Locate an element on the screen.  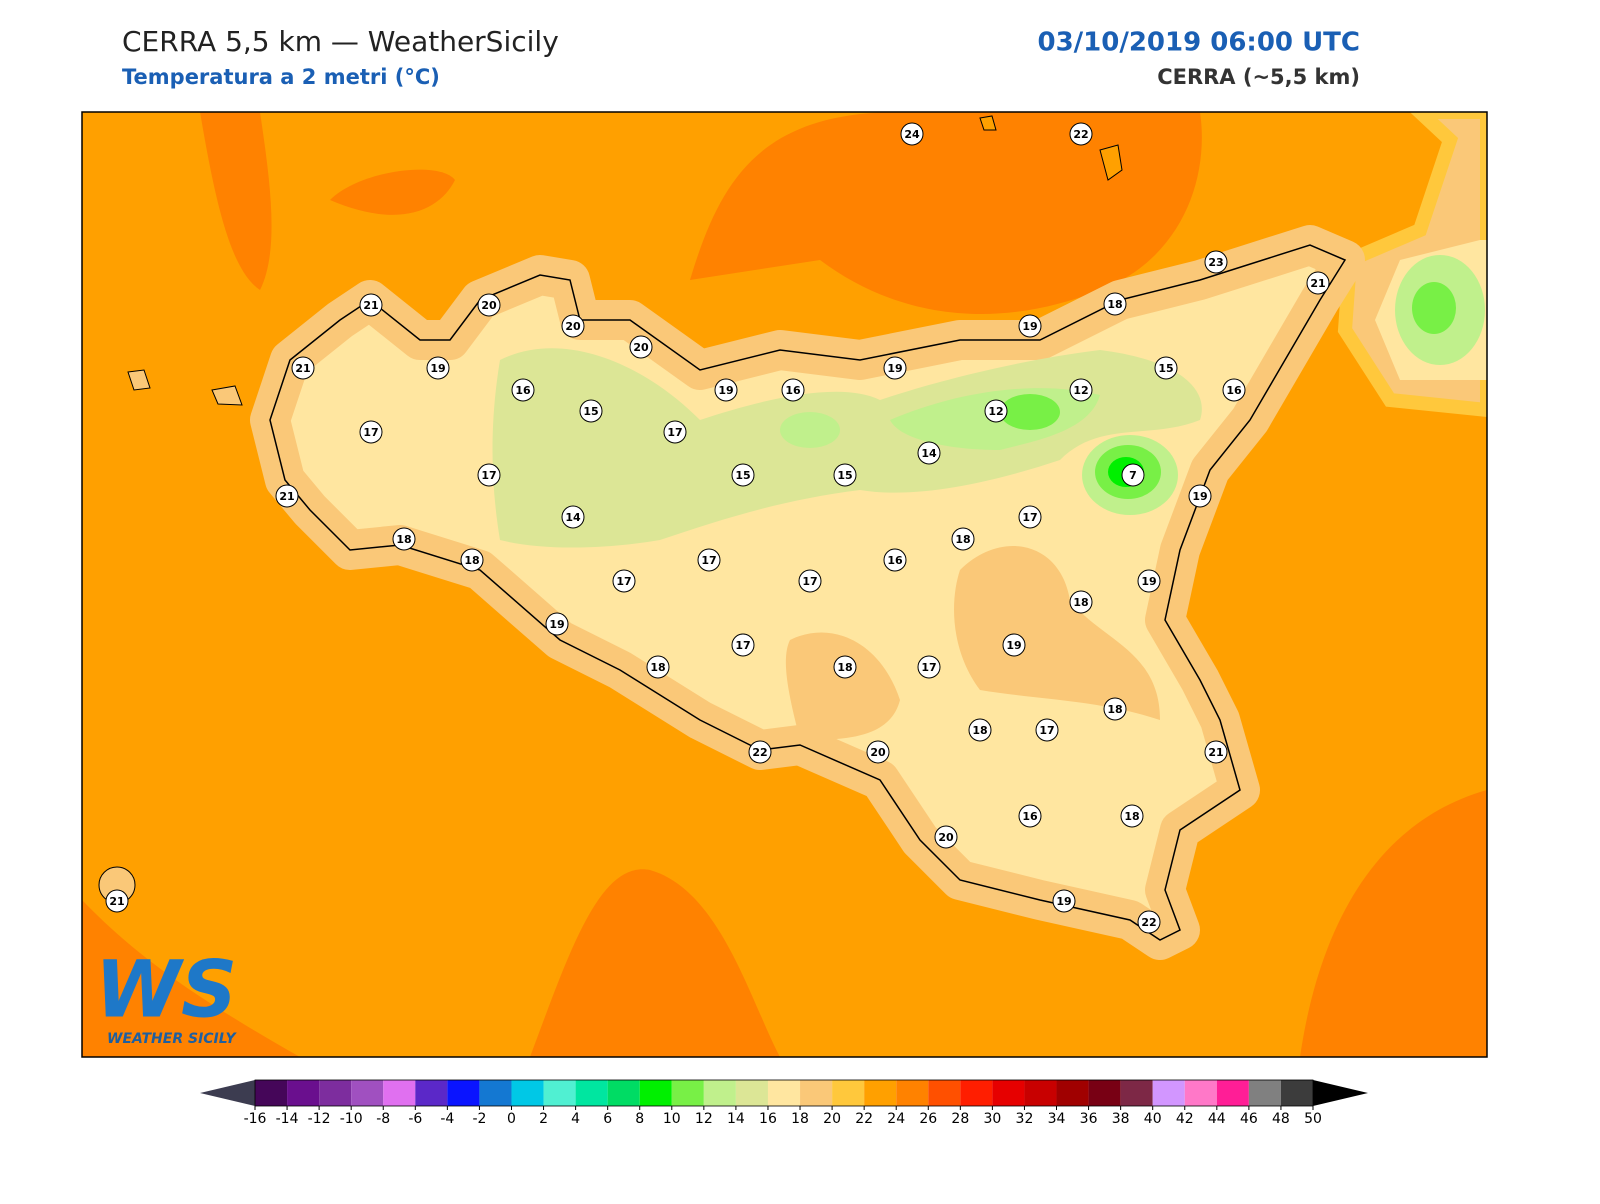
colorbar-tick-label: 44 is located at coordinates (1217, 1119).